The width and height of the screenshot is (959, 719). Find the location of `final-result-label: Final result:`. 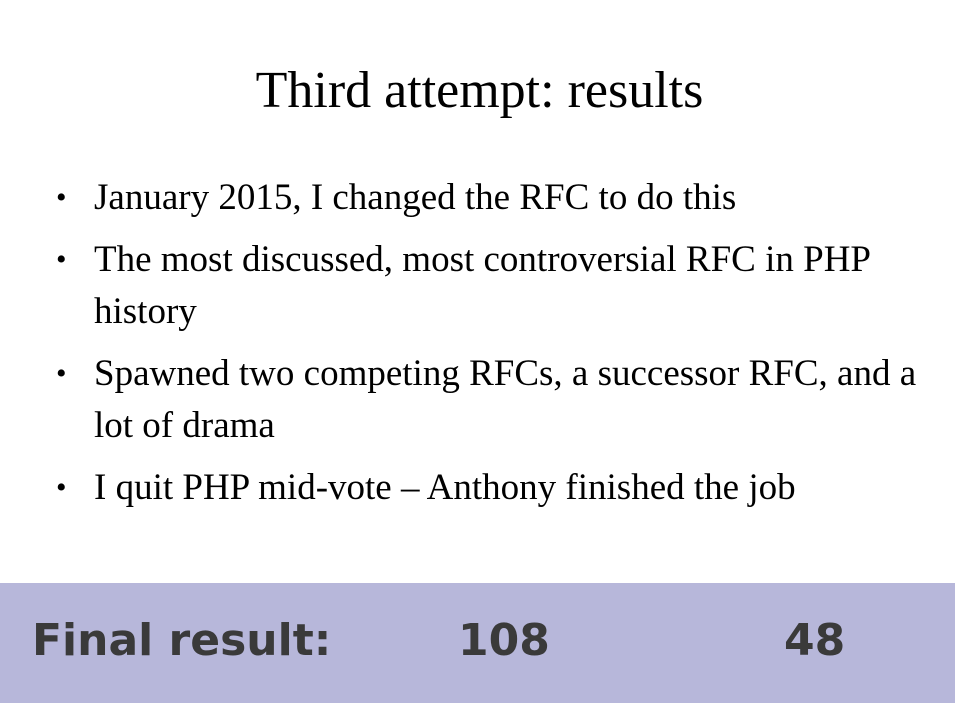

final-result-label: Final result: is located at coordinates (182, 640).